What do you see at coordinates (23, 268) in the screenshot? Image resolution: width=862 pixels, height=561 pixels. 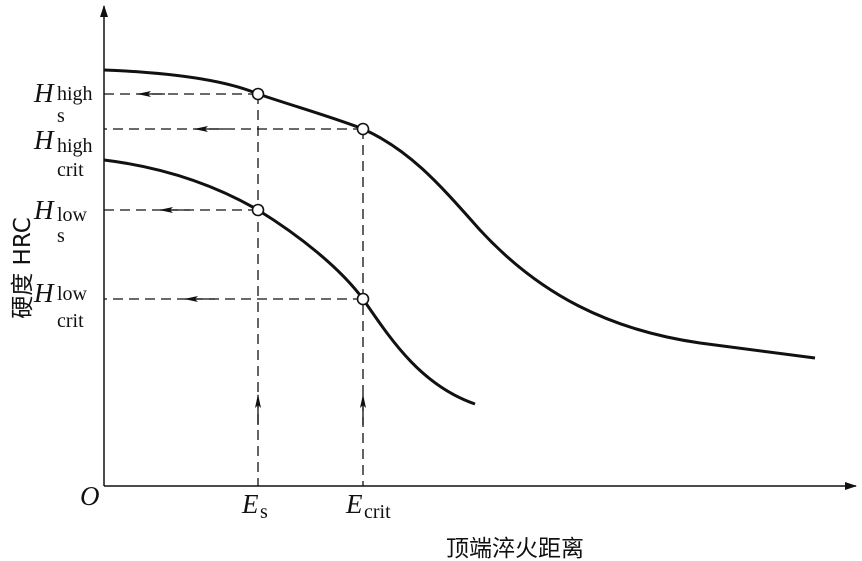 I see `y-axis-label: 硬度 HRC` at bounding box center [23, 268].